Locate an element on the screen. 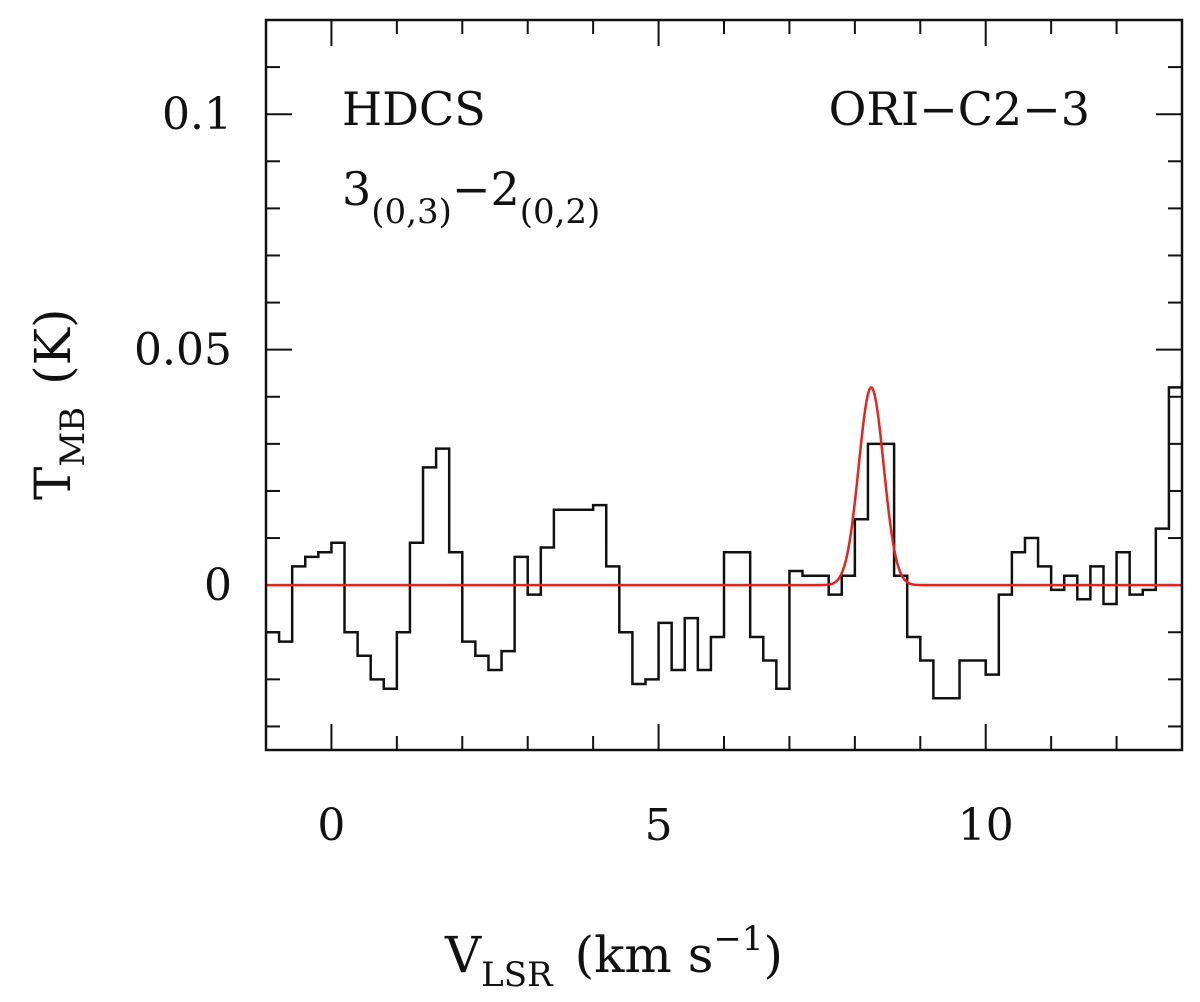 This screenshot has height=1002, width=1200. x-axis-label: VLSR (km s−1) is located at coordinates (613, 957).